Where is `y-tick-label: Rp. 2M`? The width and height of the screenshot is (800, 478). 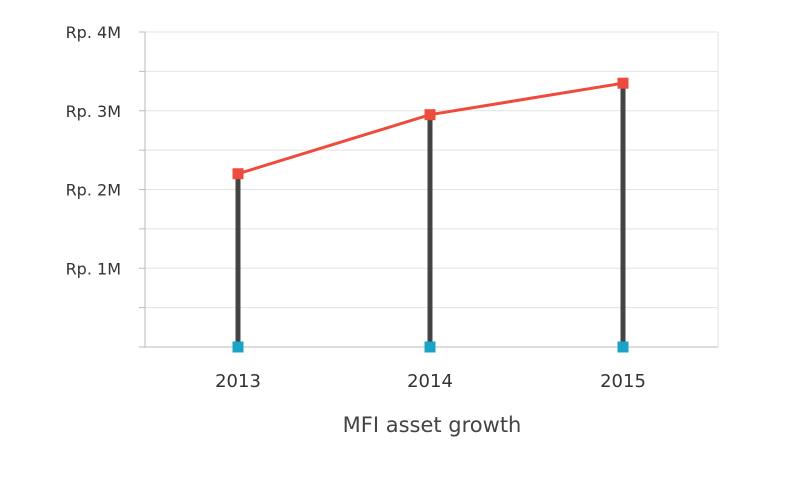
y-tick-label: Rp. 2M is located at coordinates (93, 190).